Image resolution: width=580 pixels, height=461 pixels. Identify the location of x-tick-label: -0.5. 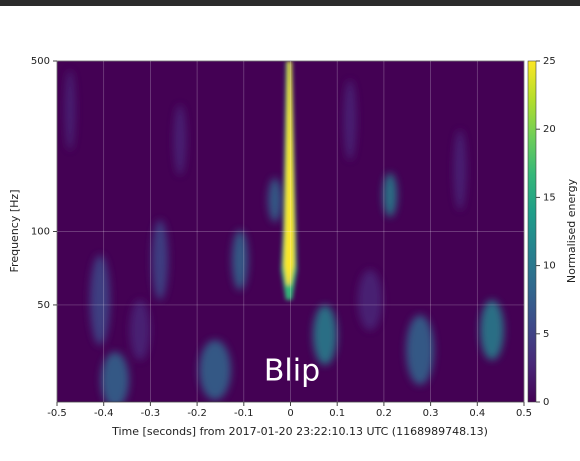
(57, 413).